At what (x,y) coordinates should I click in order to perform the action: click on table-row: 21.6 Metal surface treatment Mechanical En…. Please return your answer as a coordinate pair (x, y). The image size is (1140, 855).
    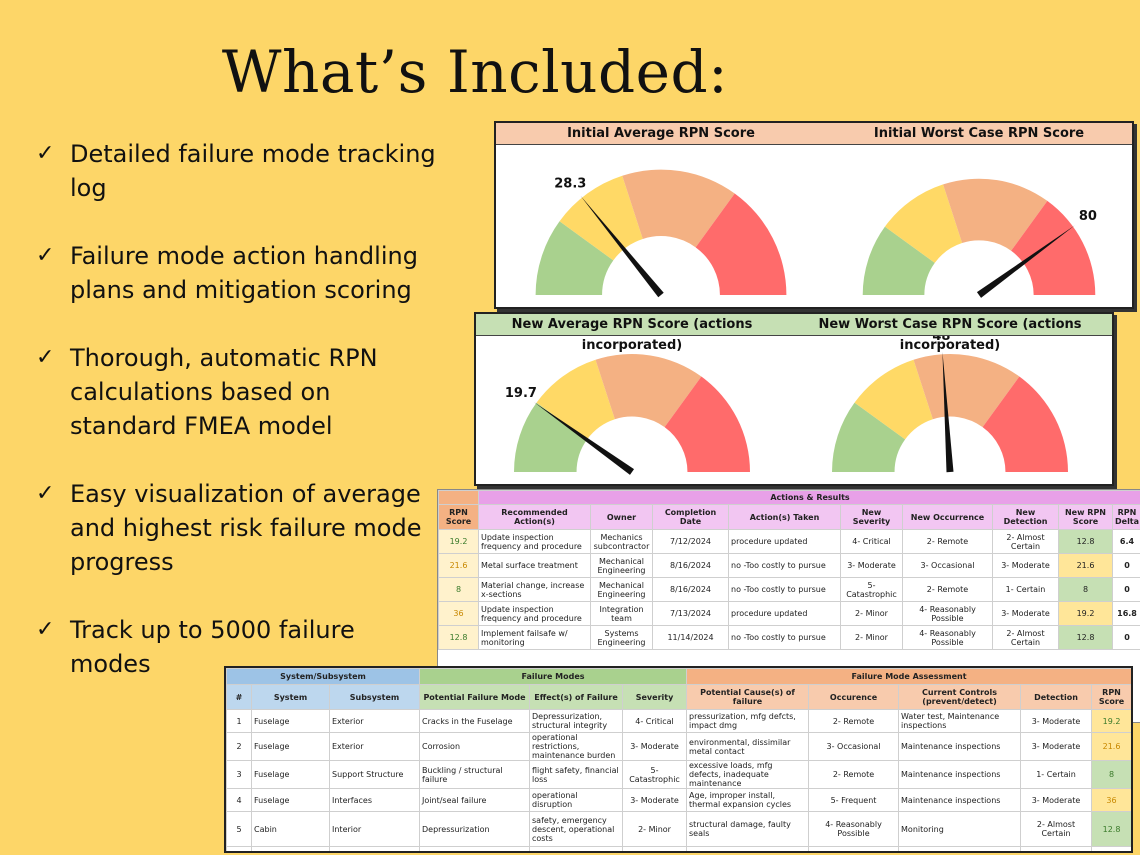
    Looking at the image, I should click on (789, 565).